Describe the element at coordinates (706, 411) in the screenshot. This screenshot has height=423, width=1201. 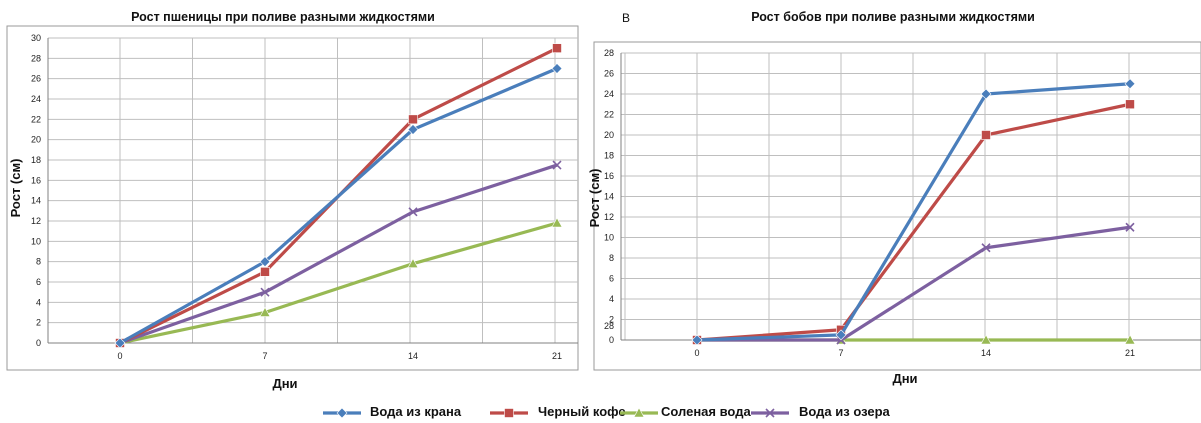
I see `legend-label: Соленая вода` at that location.